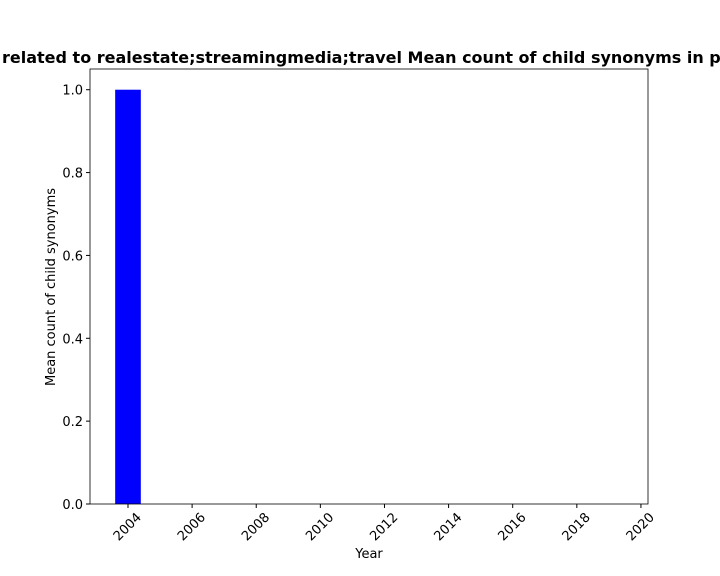 This screenshot has width=720, height=576. Describe the element at coordinates (320, 527) in the screenshot. I see `x-tick-label: 2010` at that location.